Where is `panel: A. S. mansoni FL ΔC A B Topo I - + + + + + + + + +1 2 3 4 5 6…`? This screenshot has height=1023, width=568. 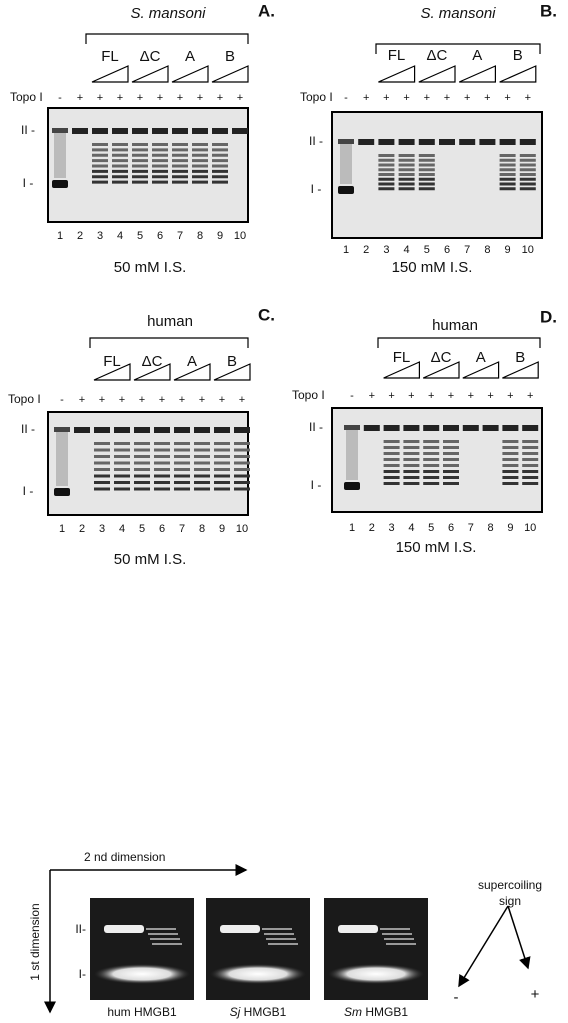 panel: A. S. mansoni FL ΔC A B Topo I - + + + + + + + + +1 2 3 4 5 6… is located at coordinates (142, 138).